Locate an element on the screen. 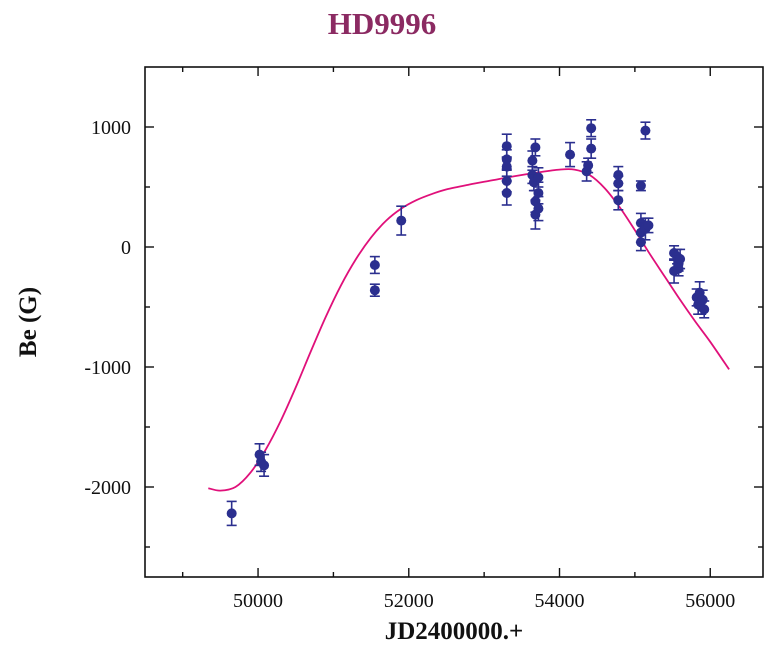 This screenshot has height=655, width=764. y-tick-label: 0 is located at coordinates (126, 248).